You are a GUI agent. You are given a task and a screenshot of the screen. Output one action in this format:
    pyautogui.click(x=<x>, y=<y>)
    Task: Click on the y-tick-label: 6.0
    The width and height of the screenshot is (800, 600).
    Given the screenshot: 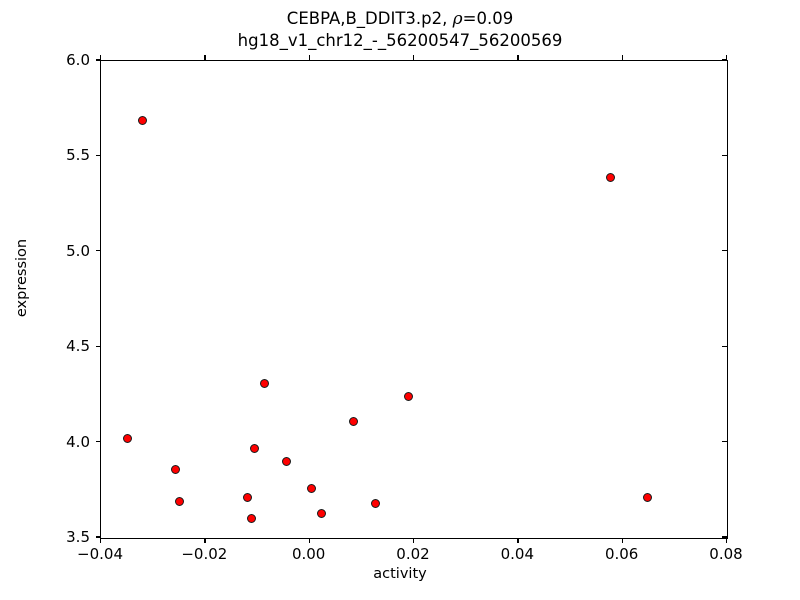 What is the action you would take?
    pyautogui.click(x=78, y=60)
    